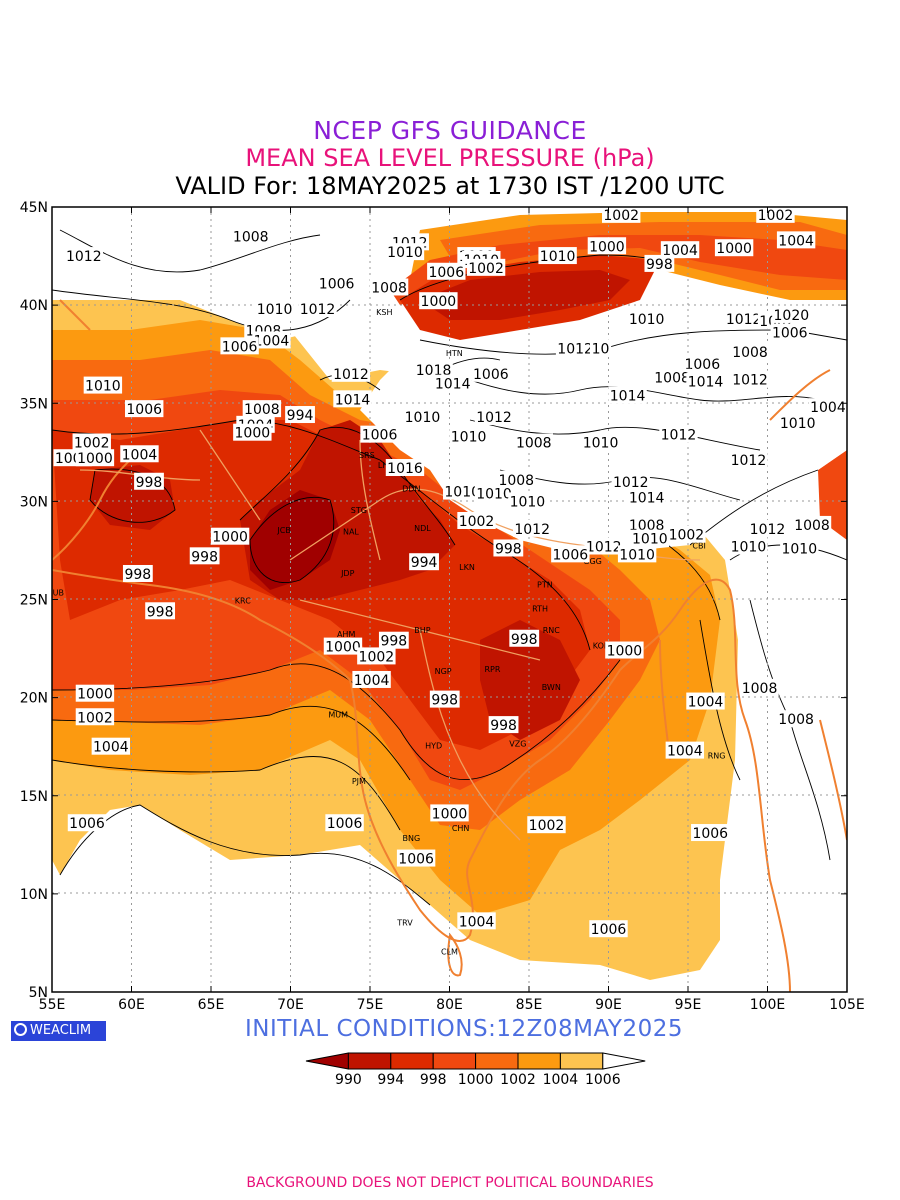 The height and width of the screenshot is (1200, 900). I want to click on lon-tick-label: 70E, so click(290, 1005).